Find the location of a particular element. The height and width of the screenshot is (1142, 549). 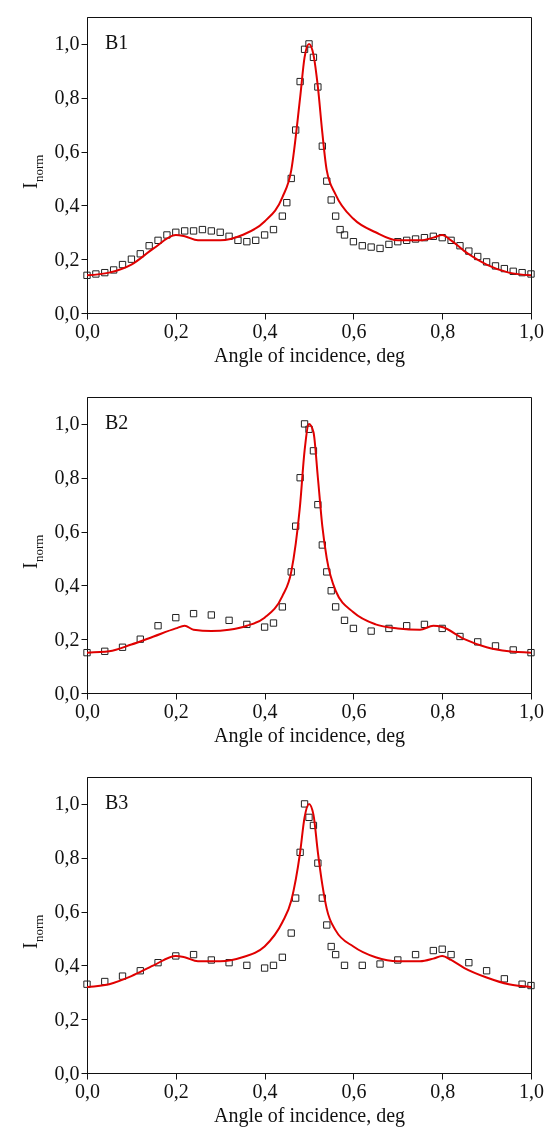

y-tick-label: 0,6 is located at coordinates (67, 151).